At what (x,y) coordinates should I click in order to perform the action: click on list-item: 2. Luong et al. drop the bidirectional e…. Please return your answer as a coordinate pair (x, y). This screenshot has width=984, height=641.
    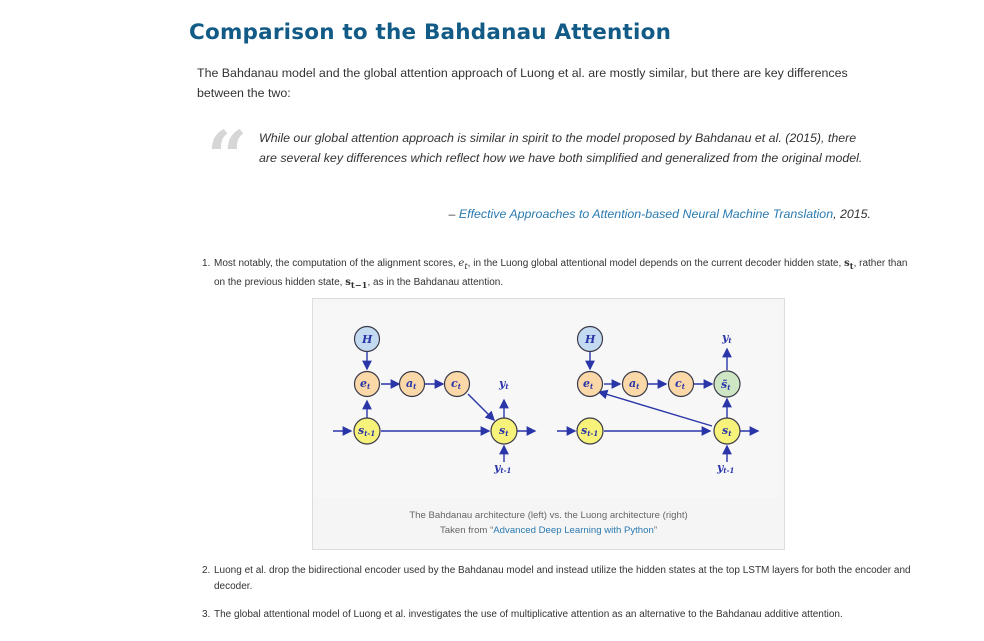
    Looking at the image, I should click on (557, 578).